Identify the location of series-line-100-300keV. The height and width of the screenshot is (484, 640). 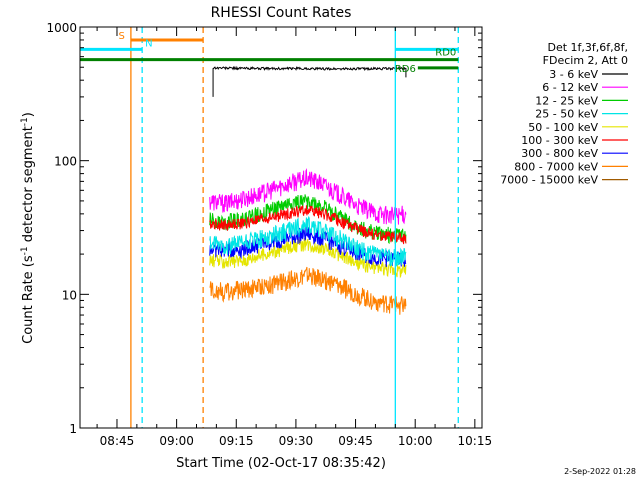
(308, 225).